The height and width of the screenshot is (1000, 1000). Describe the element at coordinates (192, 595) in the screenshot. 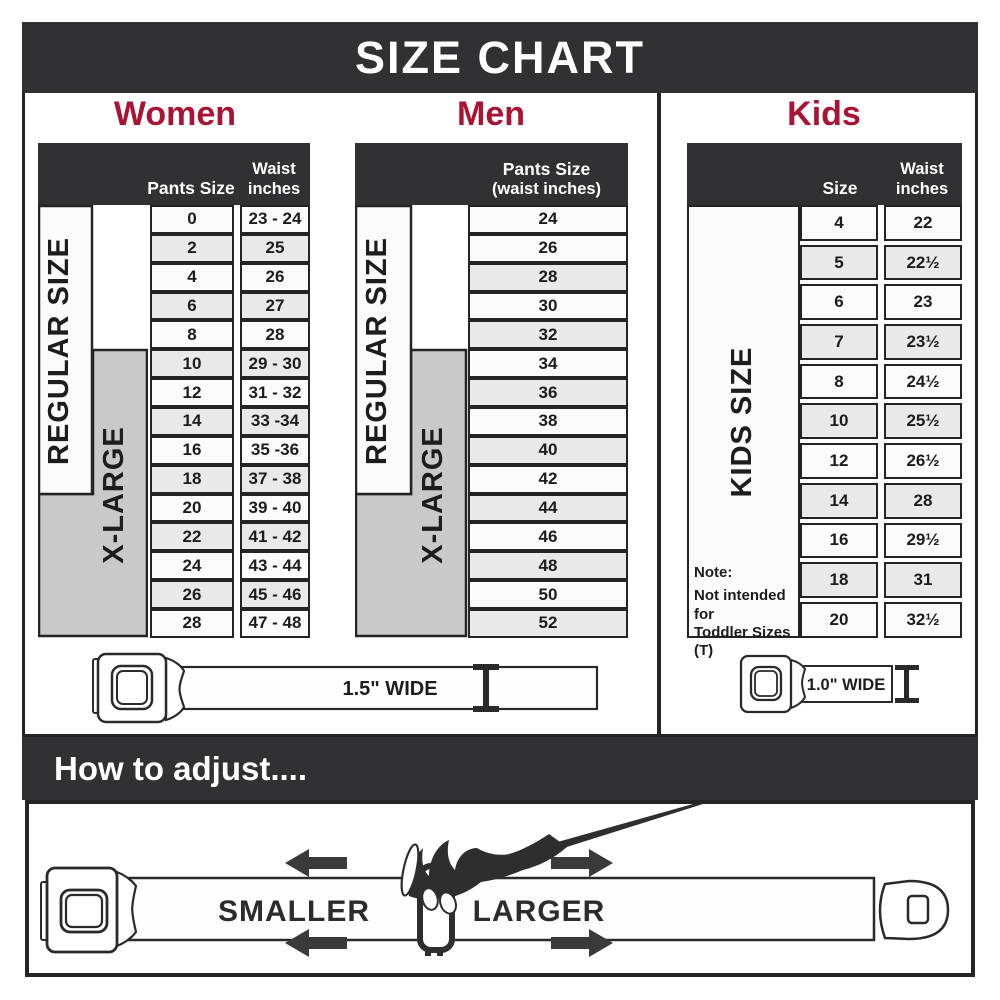

I see `size-cell: 26` at that location.